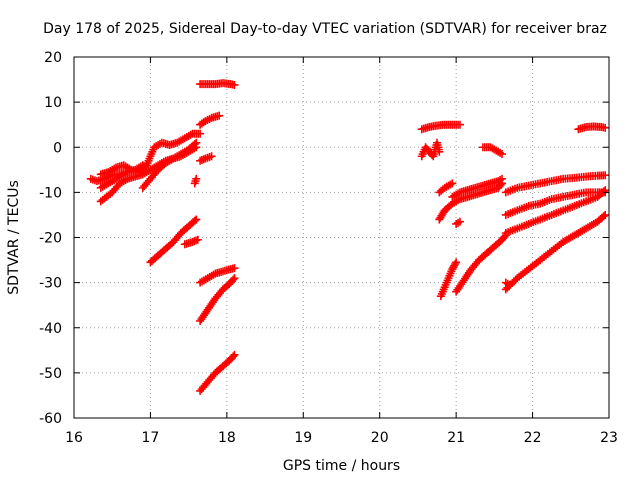 The image size is (640, 480). Describe the element at coordinates (53, 58) in the screenshot. I see `y-tick-label: 20` at that location.